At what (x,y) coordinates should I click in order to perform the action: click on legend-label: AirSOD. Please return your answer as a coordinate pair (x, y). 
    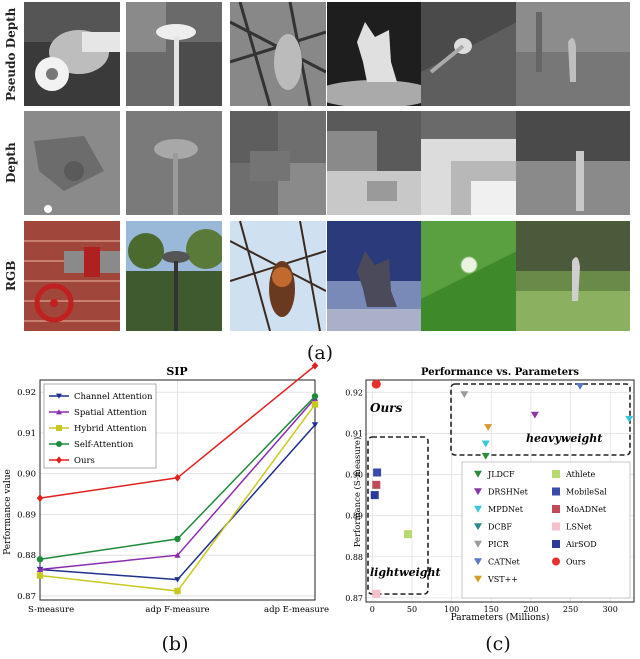
    Looking at the image, I should click on (581, 544).